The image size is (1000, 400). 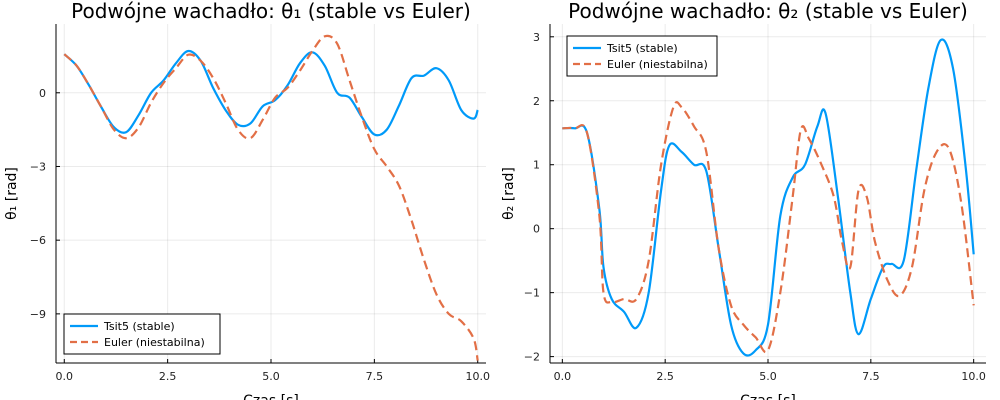 What do you see at coordinates (532, 293) in the screenshot?
I see `y-tick-label: −1` at bounding box center [532, 293].